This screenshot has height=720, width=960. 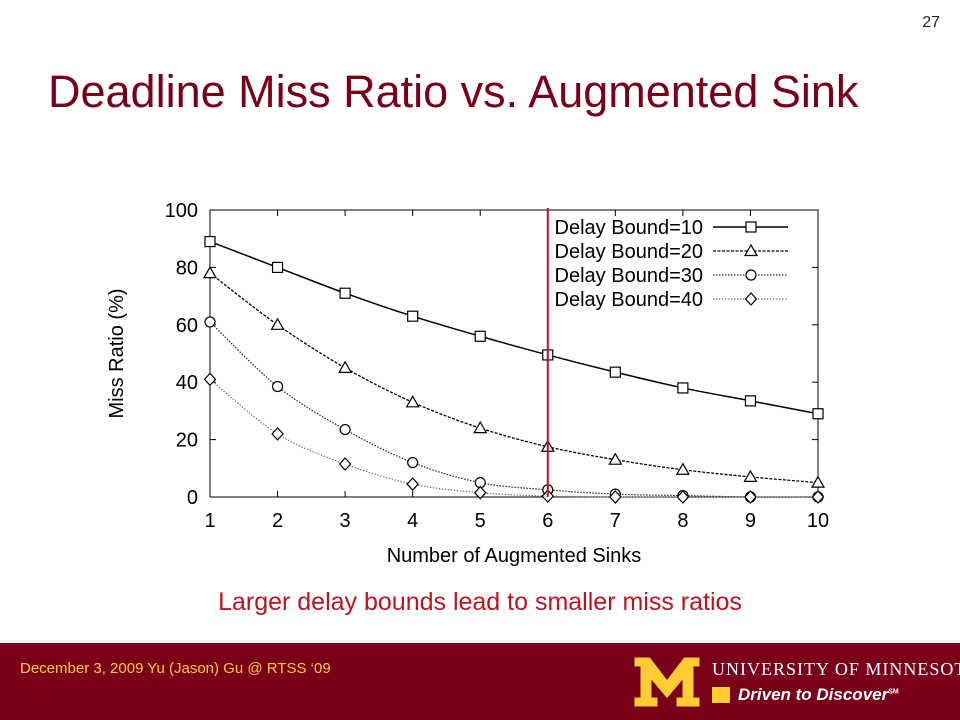 What do you see at coordinates (117, 353) in the screenshot?
I see `y-axis-label: Miss Ratio (%)` at bounding box center [117, 353].